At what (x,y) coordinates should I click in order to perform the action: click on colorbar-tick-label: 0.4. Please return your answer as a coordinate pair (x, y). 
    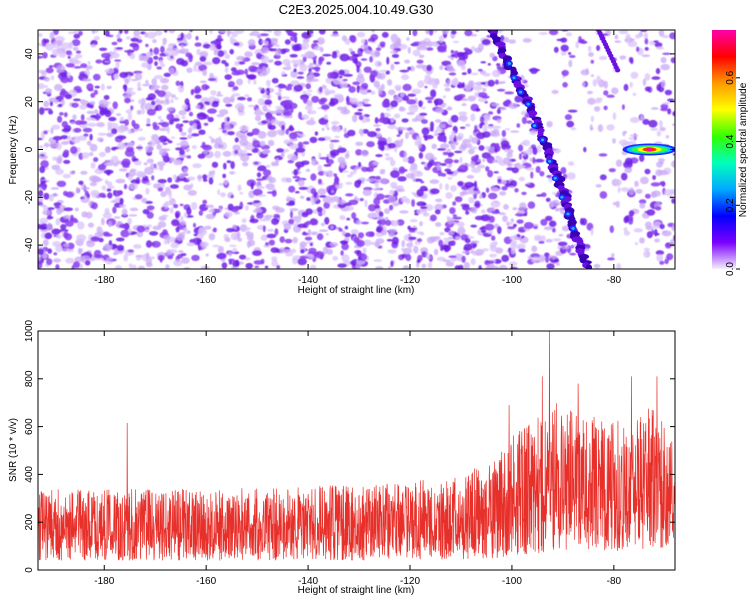
    Looking at the image, I should click on (730, 141).